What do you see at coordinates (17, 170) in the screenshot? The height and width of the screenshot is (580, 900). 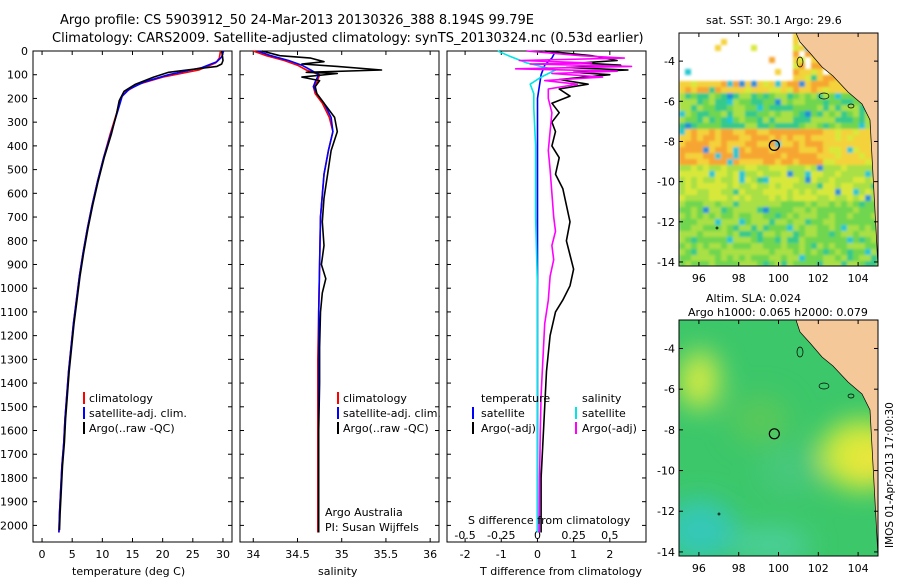 I see `depth-tick-label: 500` at bounding box center [17, 170].